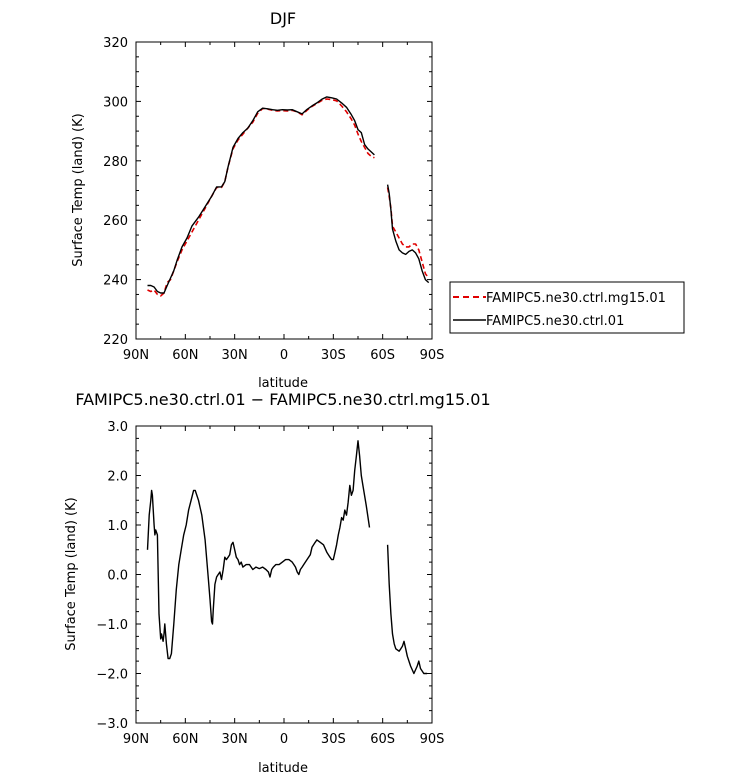 The image size is (733, 780). Describe the element at coordinates (115, 102) in the screenshot. I see `top-y-tick-label: 300` at that location.